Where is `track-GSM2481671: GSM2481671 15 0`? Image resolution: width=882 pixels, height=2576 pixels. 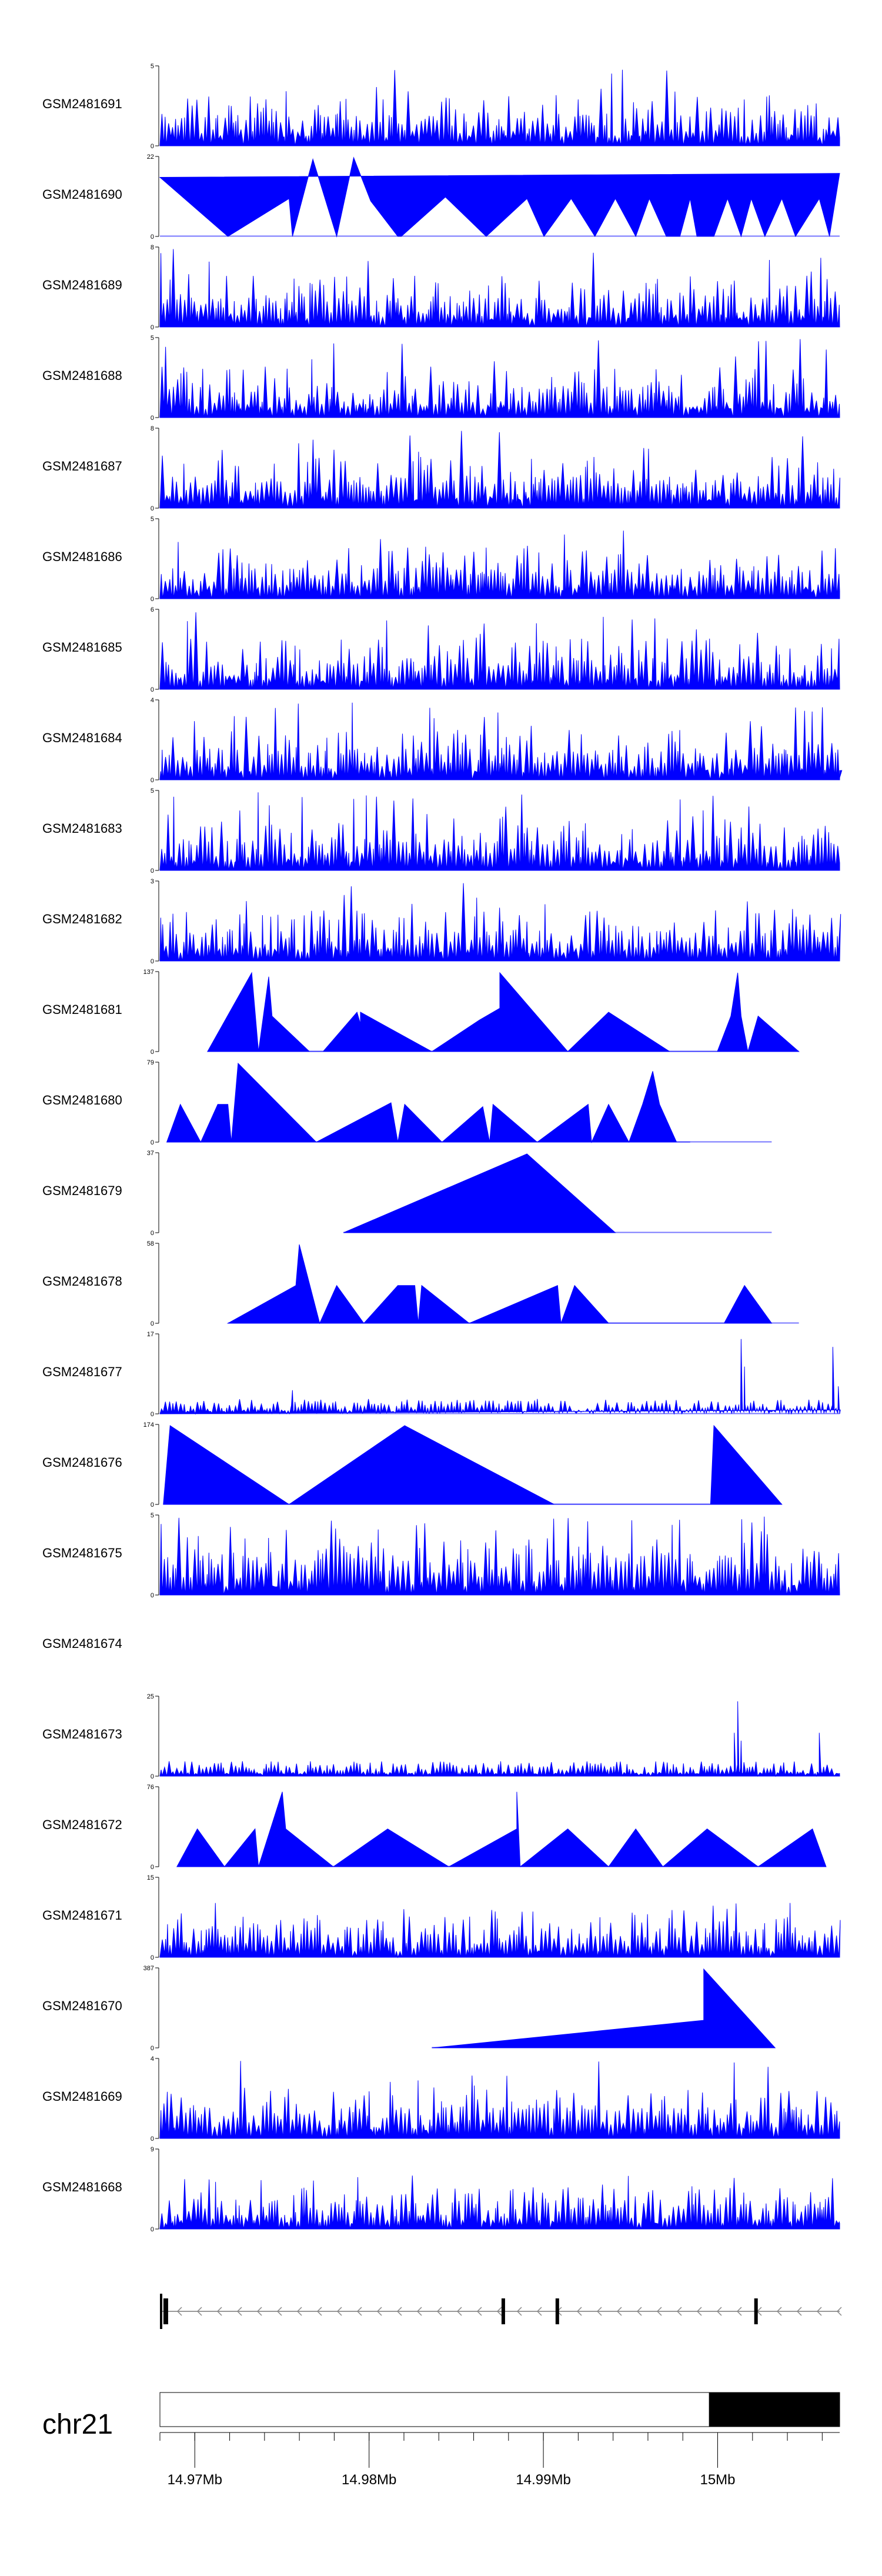 track-GSM2481671: GSM2481671 15 0 is located at coordinates (441, 1917).